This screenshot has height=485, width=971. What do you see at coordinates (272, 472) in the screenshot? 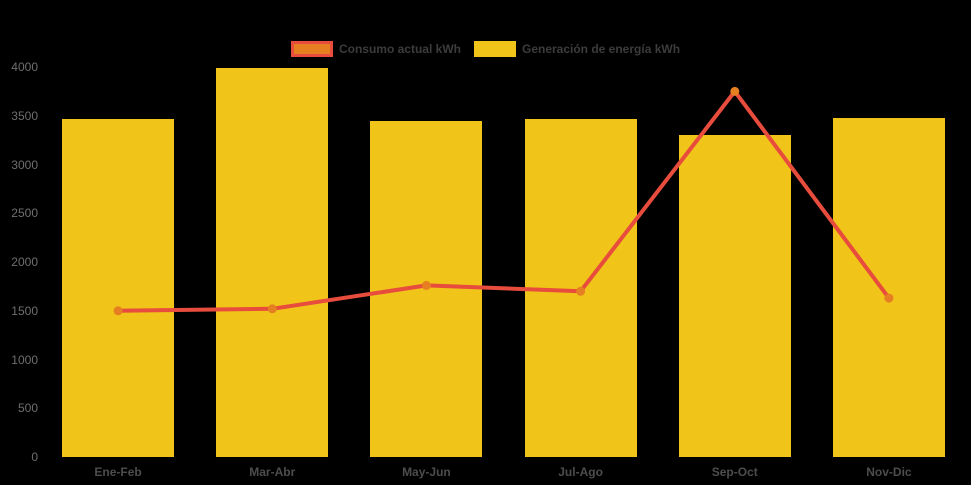
I see `x-tick-label: Mar-Abr` at bounding box center [272, 472].